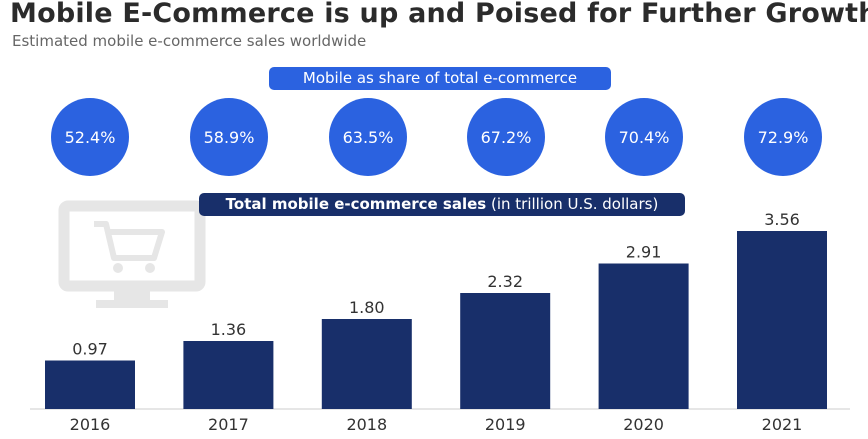 The height and width of the screenshot is (439, 868). I want to click on shopping-cart-monitor-icon, so click(132, 254).